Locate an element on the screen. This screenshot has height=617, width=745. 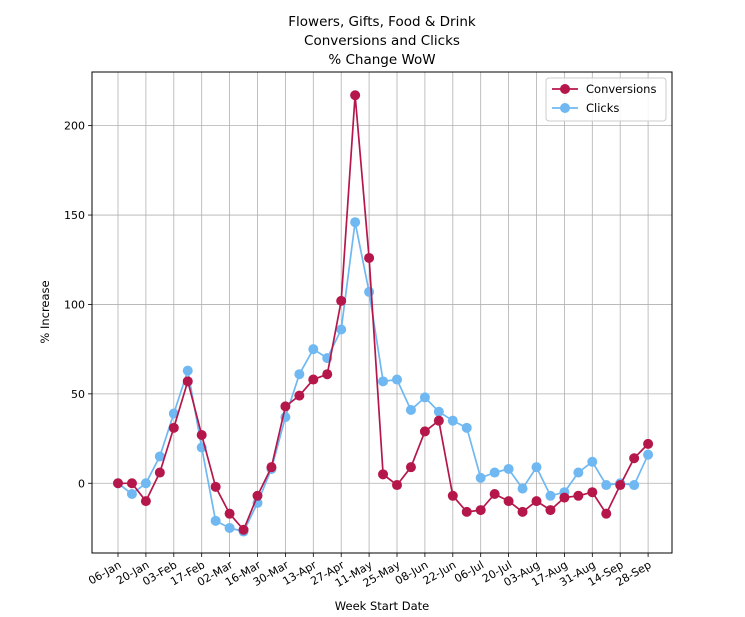
y-tick-label: 100 is located at coordinates (74, 304).